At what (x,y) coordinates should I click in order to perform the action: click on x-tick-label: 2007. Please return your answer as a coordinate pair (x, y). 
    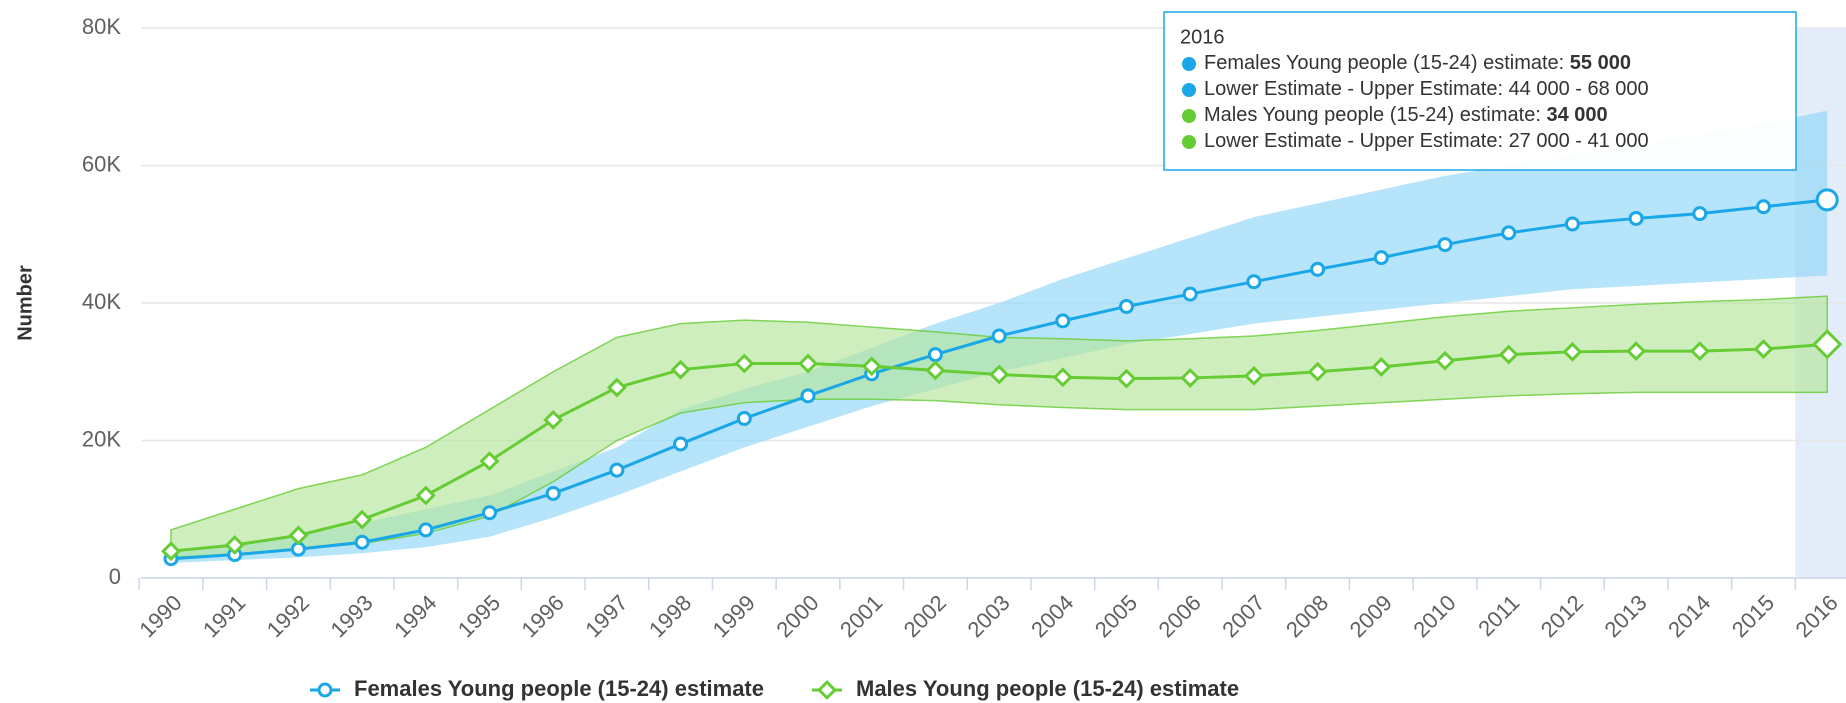
    Looking at the image, I should click on (1243, 616).